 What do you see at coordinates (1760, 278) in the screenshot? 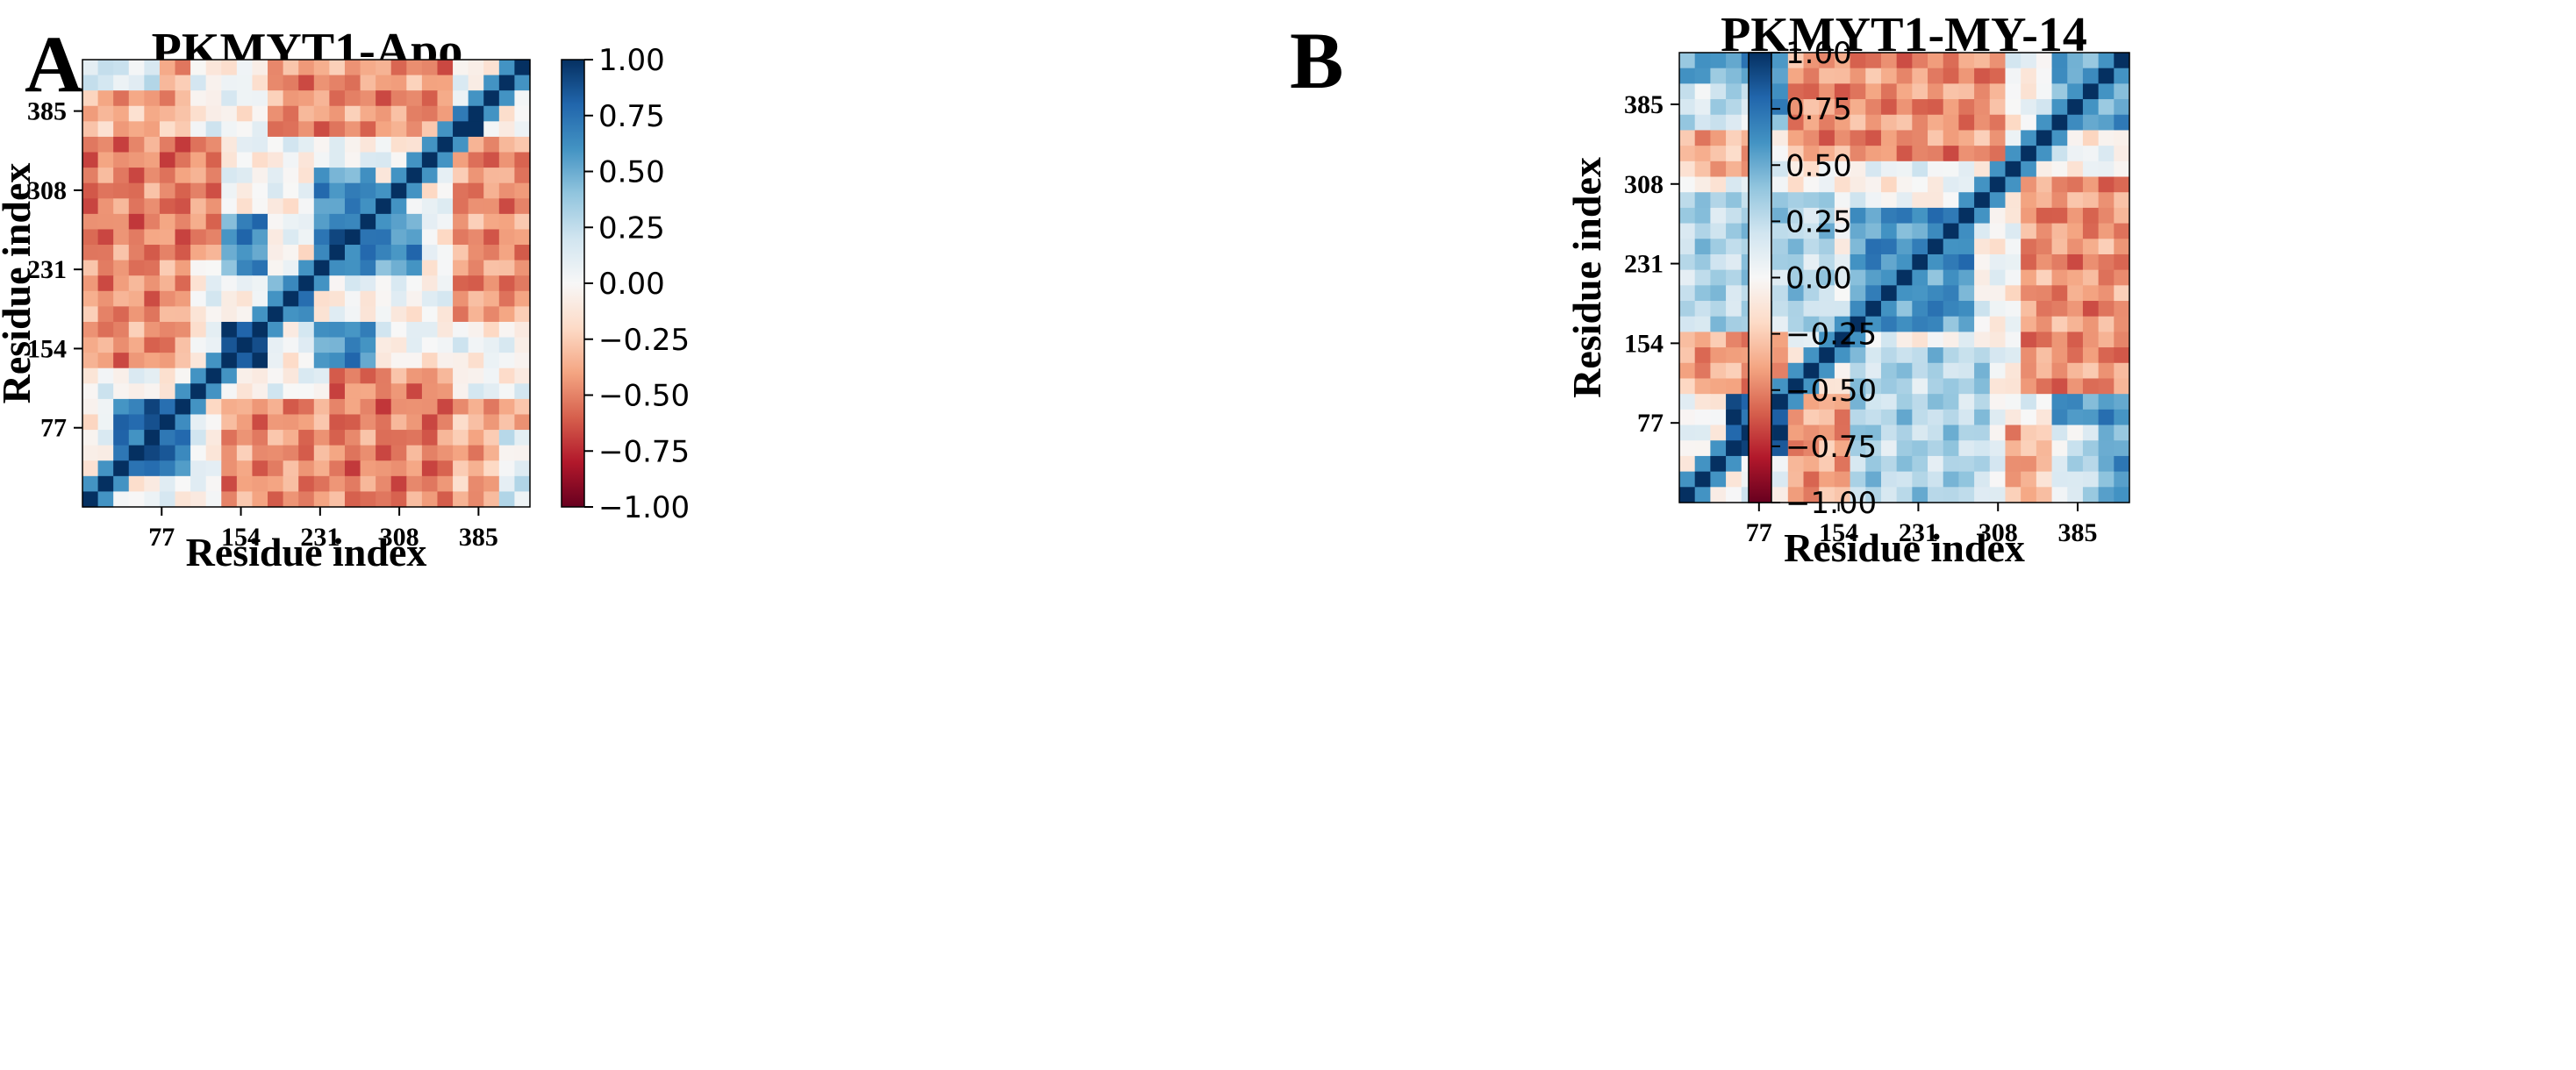
I see `colorbar-gradient-b` at bounding box center [1760, 278].